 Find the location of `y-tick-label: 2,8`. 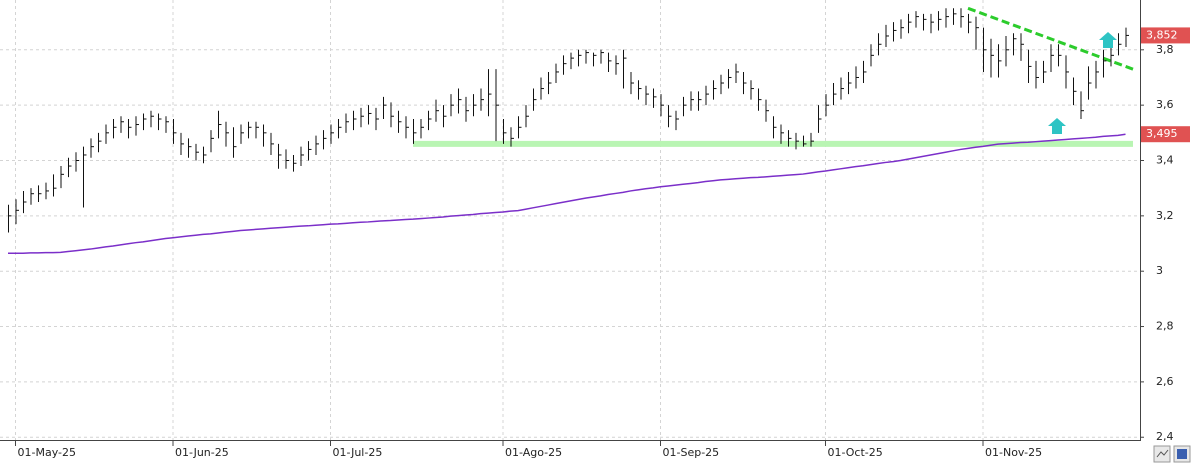

y-tick-label: 2,8 is located at coordinates (1165, 326).